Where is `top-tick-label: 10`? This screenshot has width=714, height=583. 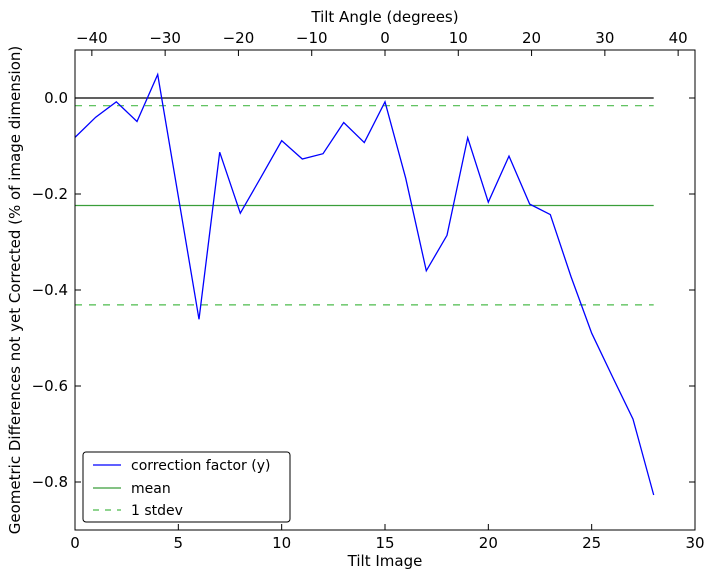
top-tick-label: 10 is located at coordinates (458, 38).